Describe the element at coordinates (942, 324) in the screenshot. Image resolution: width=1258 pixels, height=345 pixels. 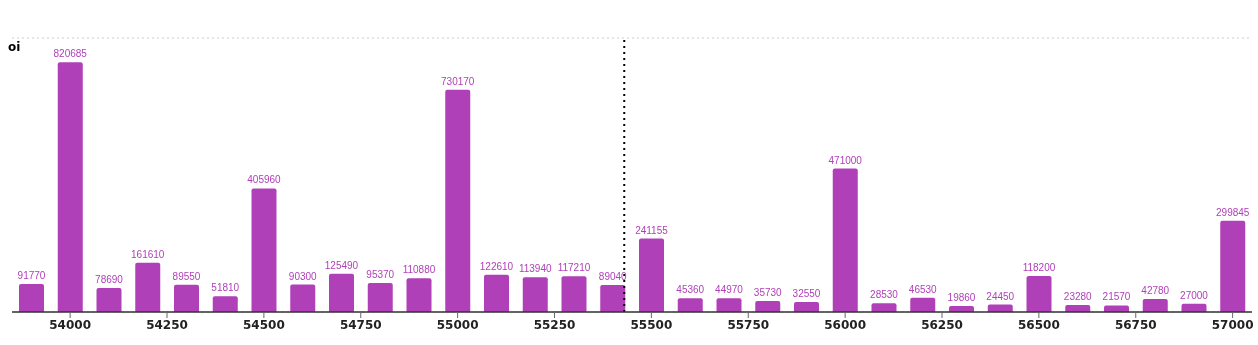
I see `x-tick-label: 56250` at that location.